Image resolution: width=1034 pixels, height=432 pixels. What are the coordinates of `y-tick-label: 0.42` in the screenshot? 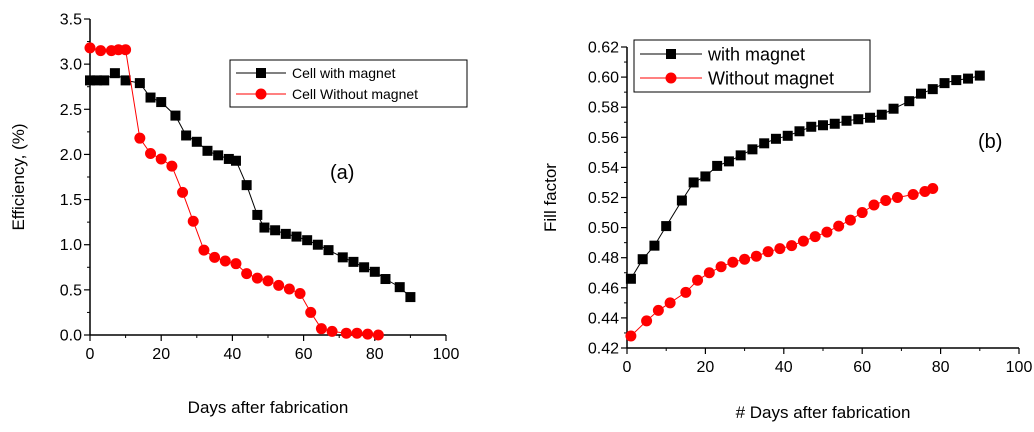 It's located at (603, 349).